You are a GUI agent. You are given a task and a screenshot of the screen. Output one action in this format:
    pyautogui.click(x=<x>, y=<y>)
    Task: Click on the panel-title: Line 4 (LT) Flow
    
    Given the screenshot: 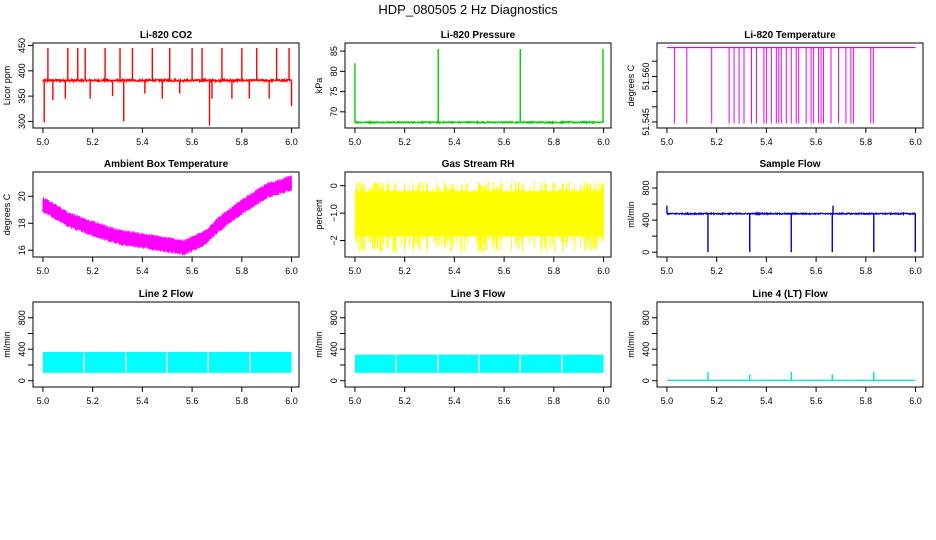 What is the action you would take?
    pyautogui.click(x=790, y=294)
    